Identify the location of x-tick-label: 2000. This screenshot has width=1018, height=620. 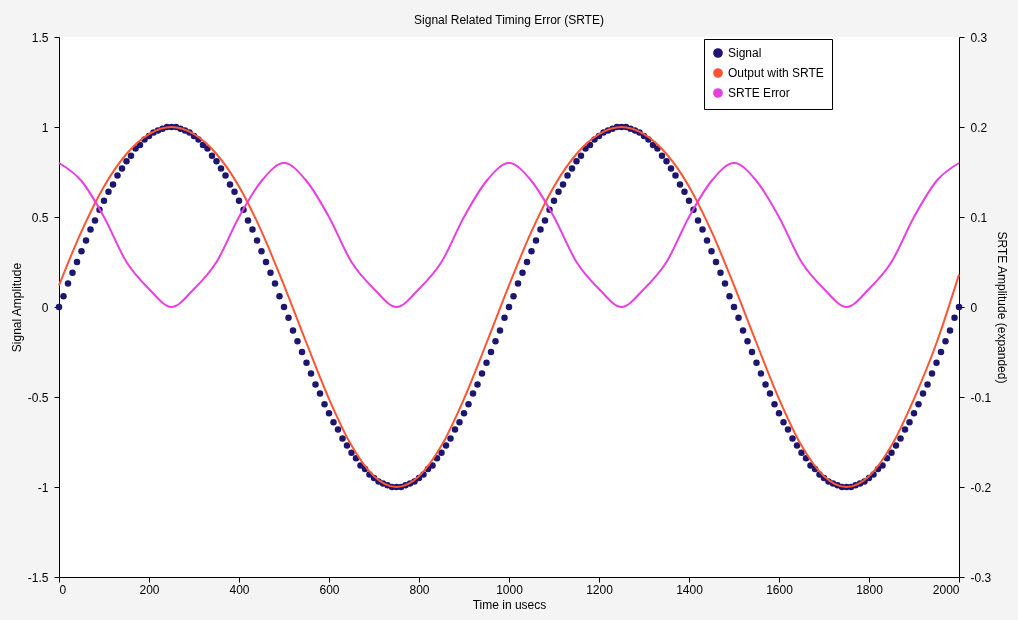
(946, 589).